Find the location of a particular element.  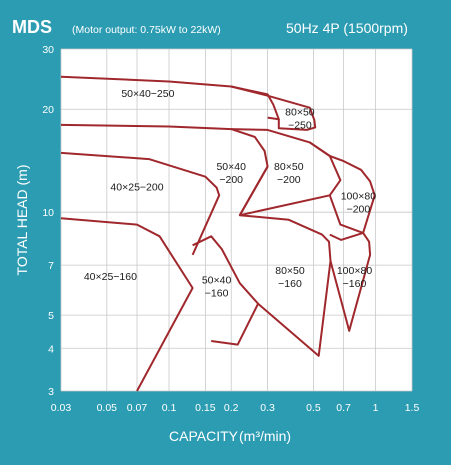

model-label: 100×80 −160 is located at coordinates (354, 277).